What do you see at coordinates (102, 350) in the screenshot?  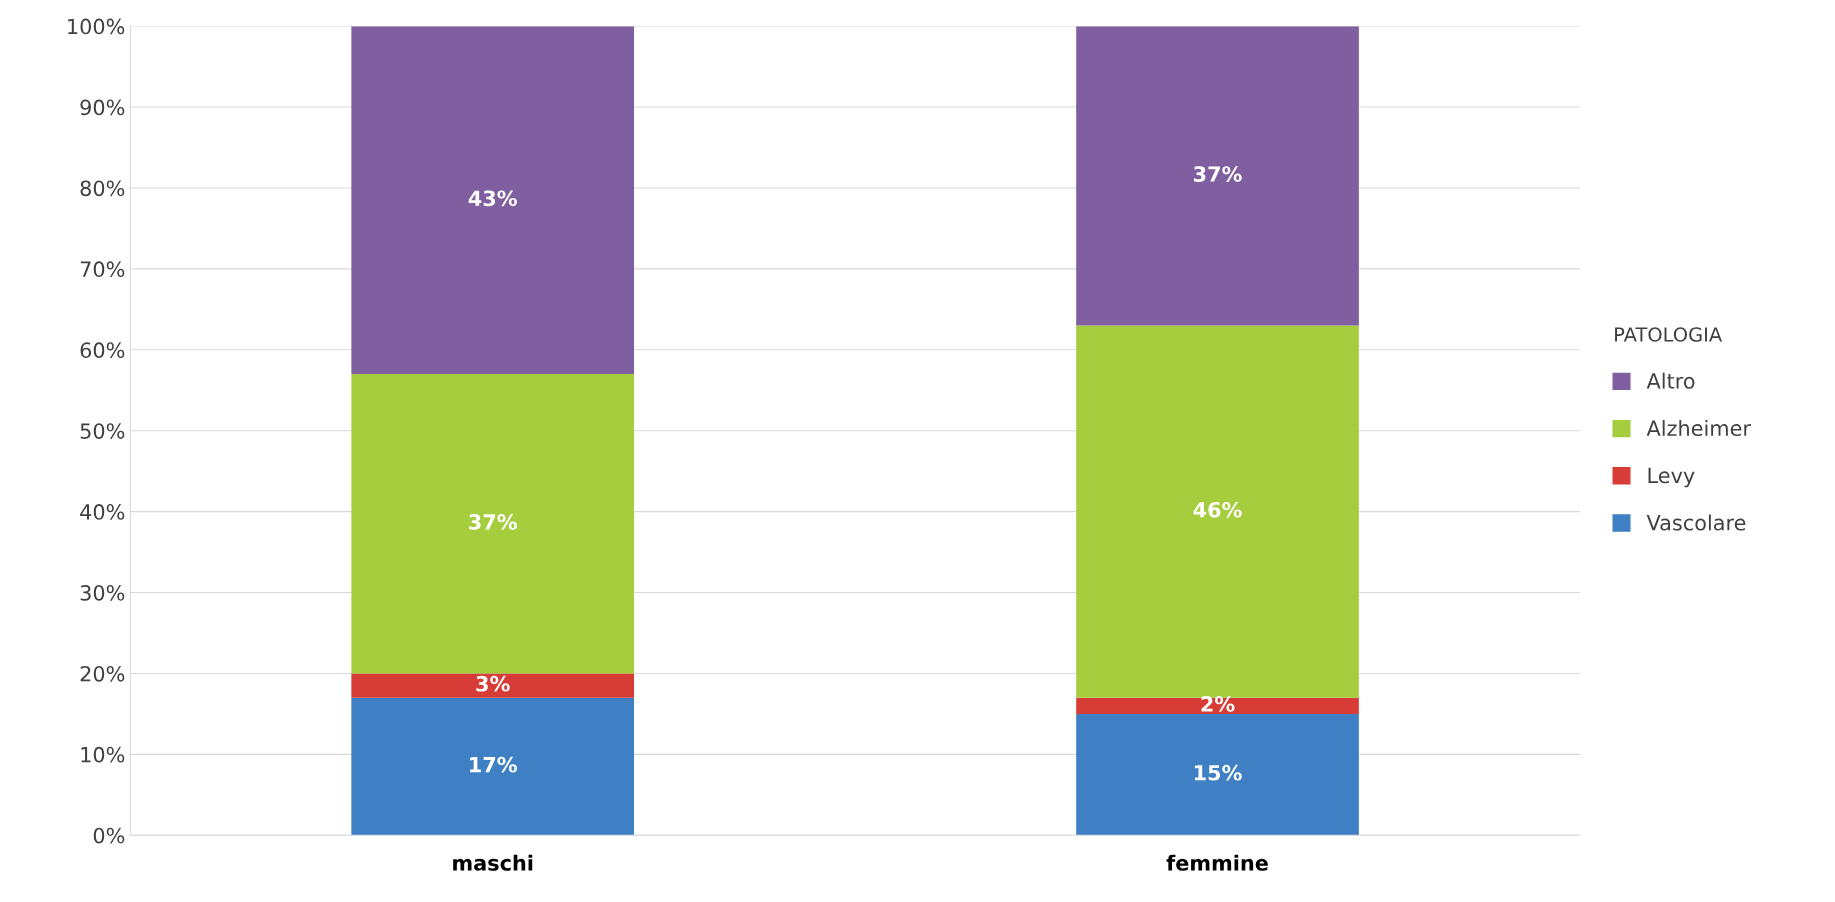 I see `y-tick-label: 60%` at bounding box center [102, 350].